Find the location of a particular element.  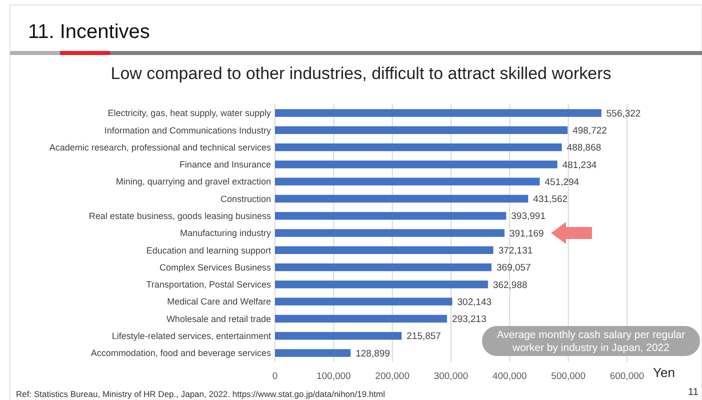

x-tick-label: 100,000 is located at coordinates (333, 376).